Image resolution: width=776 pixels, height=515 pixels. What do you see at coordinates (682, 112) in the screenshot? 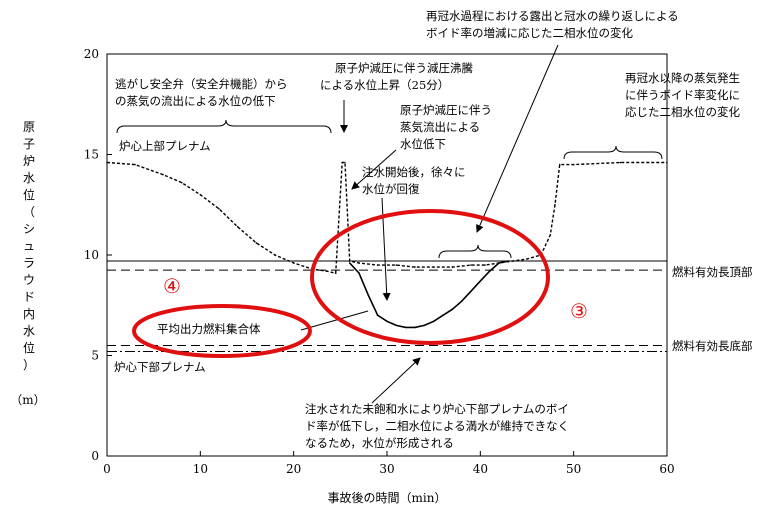
I see `annotation-after-reflood-3: 応じた二相水位の変化` at bounding box center [682, 112].